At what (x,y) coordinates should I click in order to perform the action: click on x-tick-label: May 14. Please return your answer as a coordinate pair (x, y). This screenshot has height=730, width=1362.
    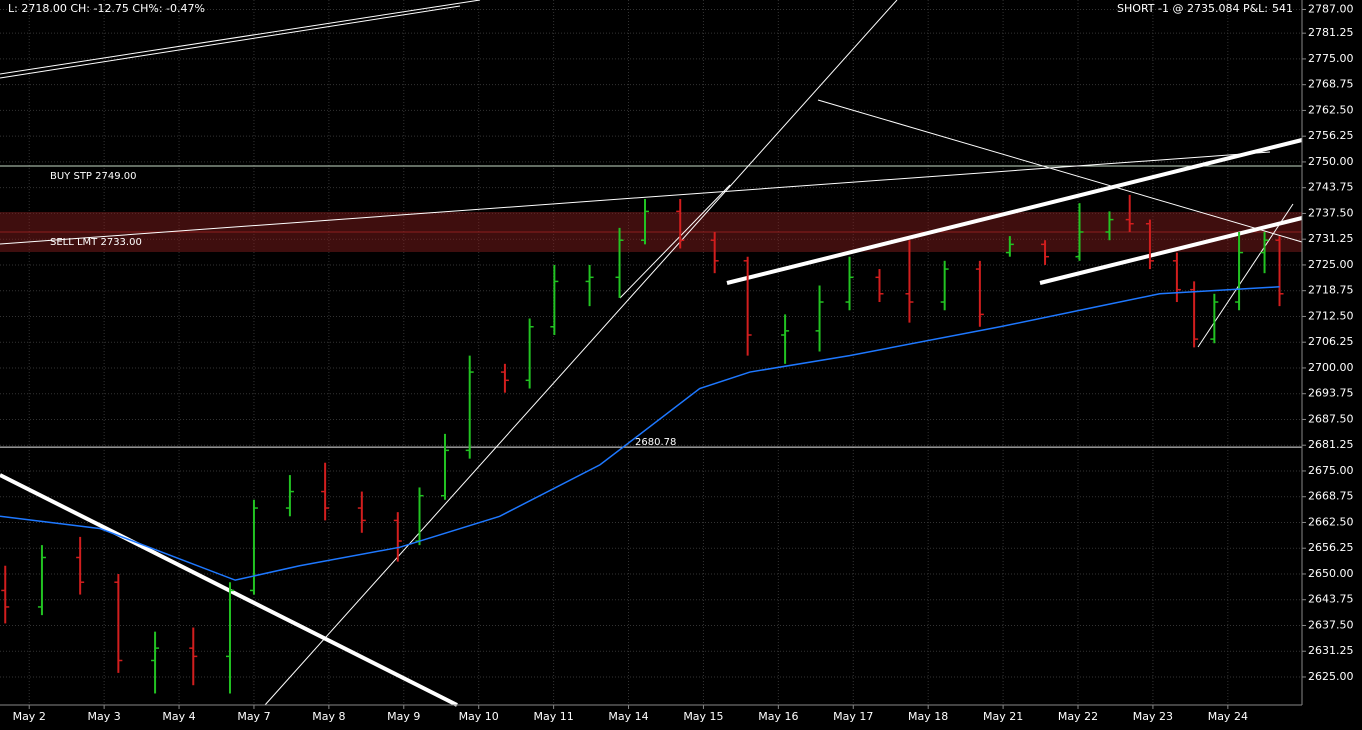
    Looking at the image, I should click on (628, 716).